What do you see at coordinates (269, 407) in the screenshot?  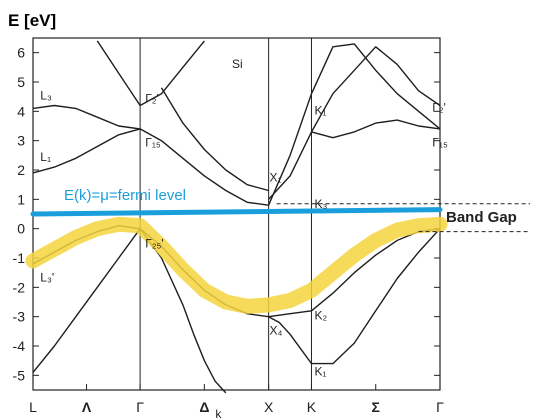 I see `x-tick-label: X` at bounding box center [269, 407].